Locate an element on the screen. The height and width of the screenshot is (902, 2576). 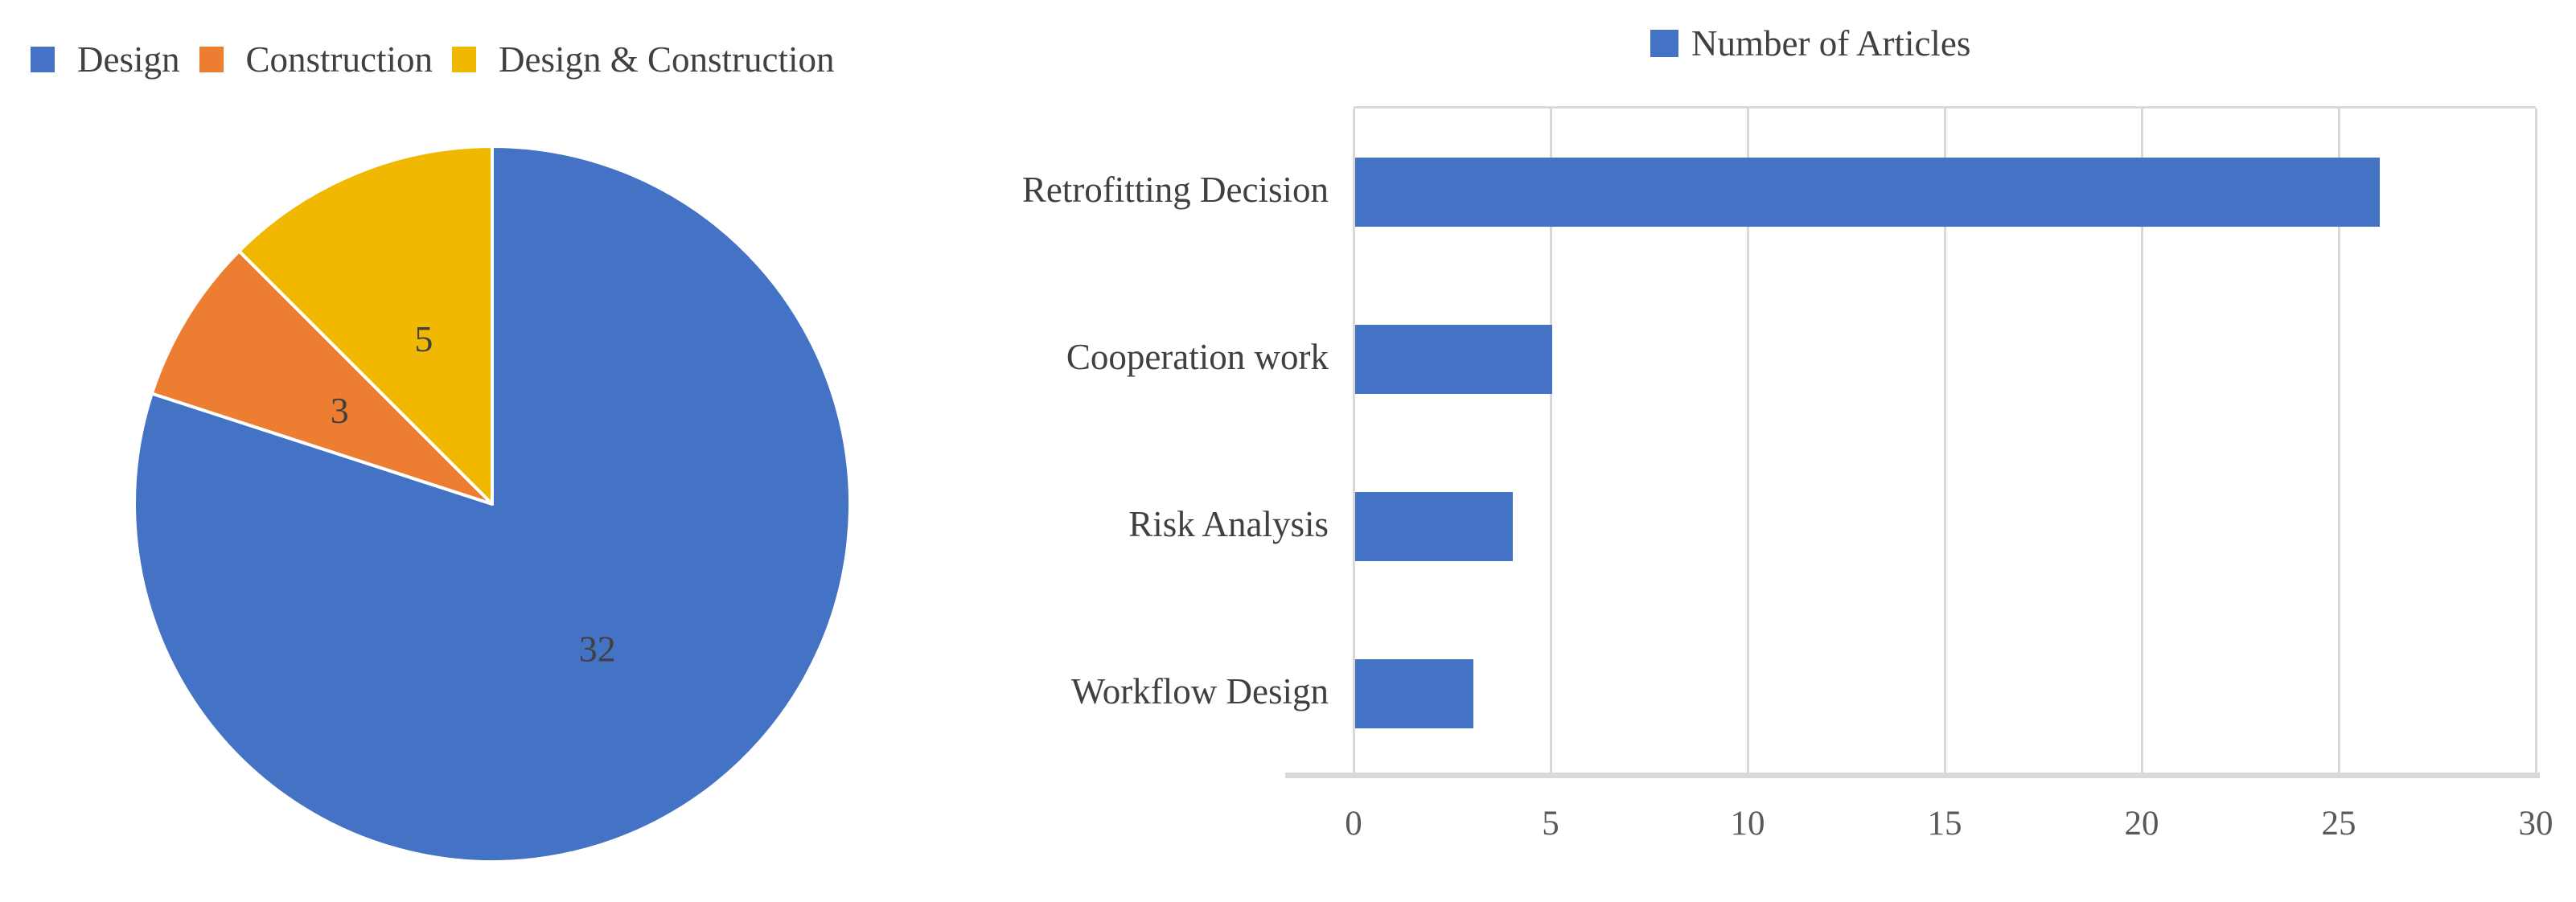
legend-label-construction: Construction is located at coordinates (339, 60).